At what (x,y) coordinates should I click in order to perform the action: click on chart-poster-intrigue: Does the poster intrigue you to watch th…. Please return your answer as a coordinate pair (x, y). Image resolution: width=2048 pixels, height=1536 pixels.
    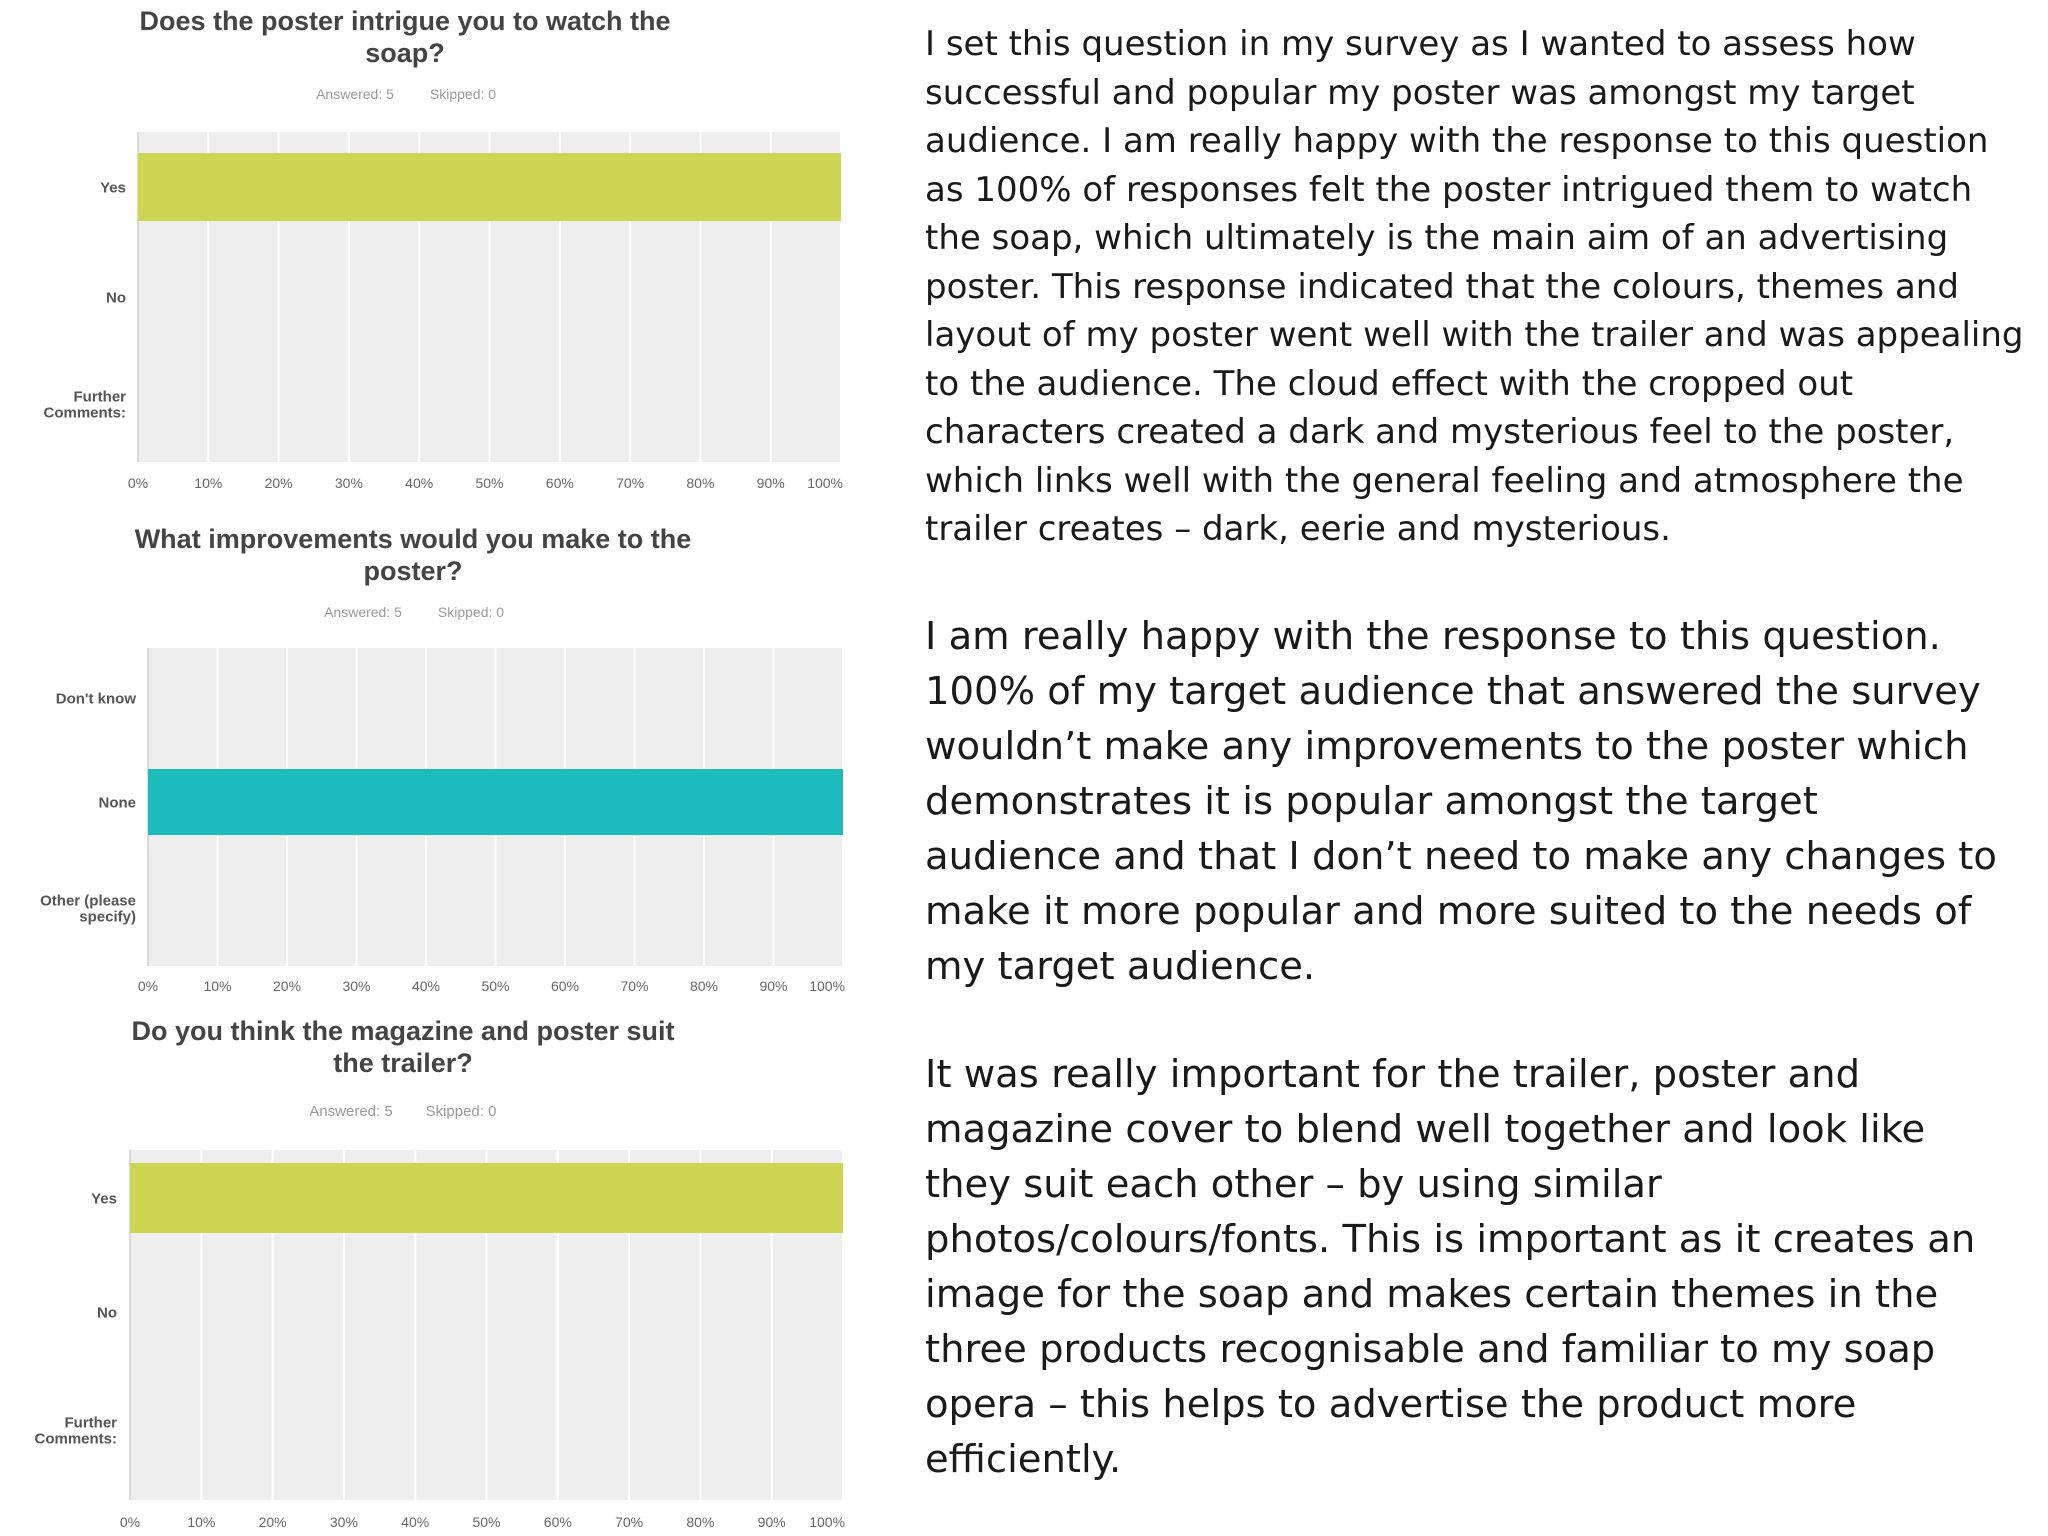
    Looking at the image, I should click on (443, 248).